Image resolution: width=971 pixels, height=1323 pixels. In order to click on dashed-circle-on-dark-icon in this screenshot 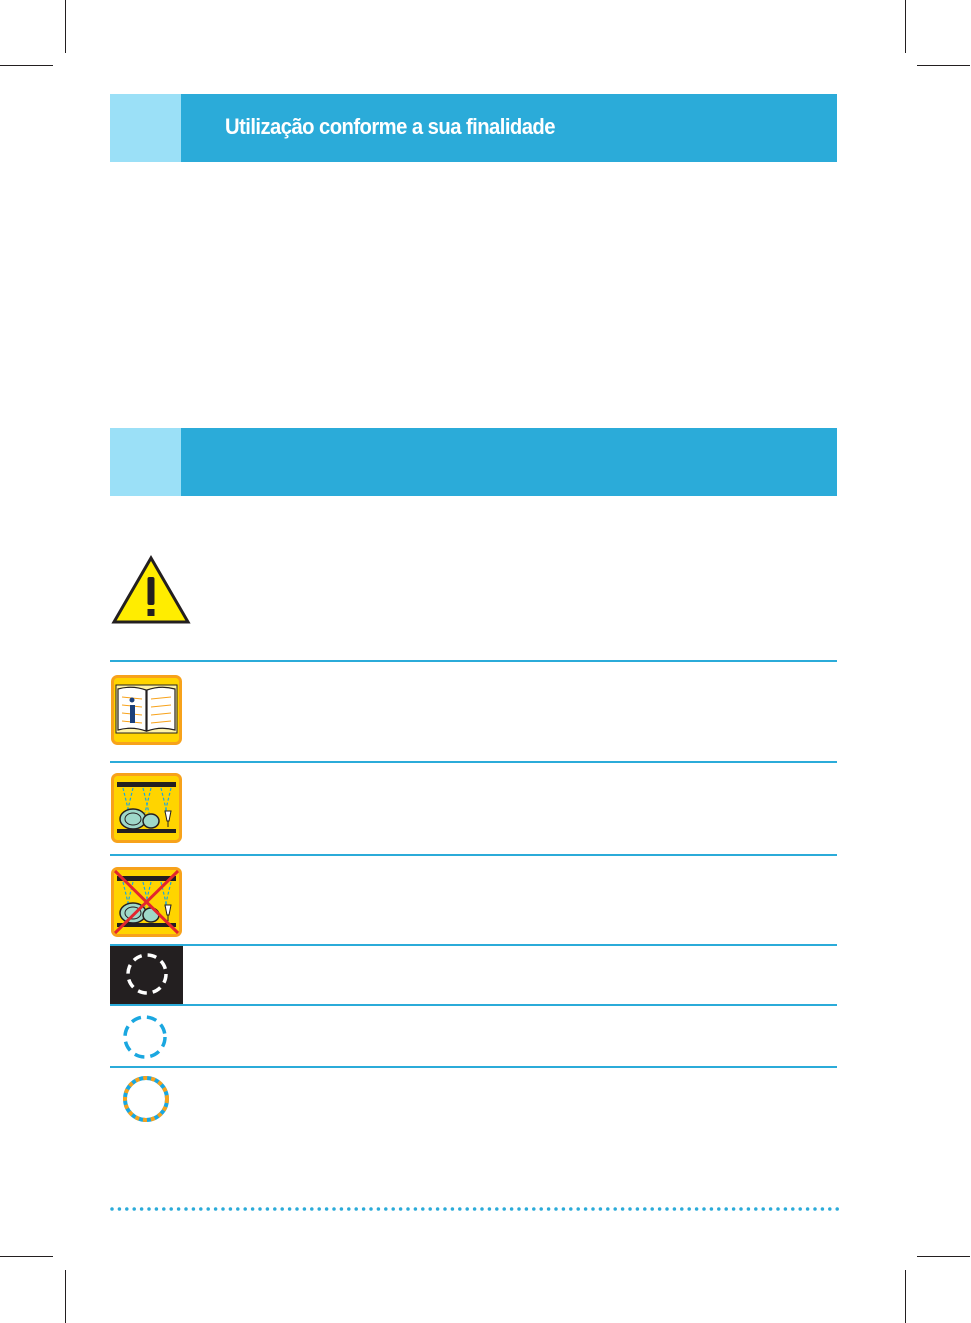, I will do `click(146, 975)`.